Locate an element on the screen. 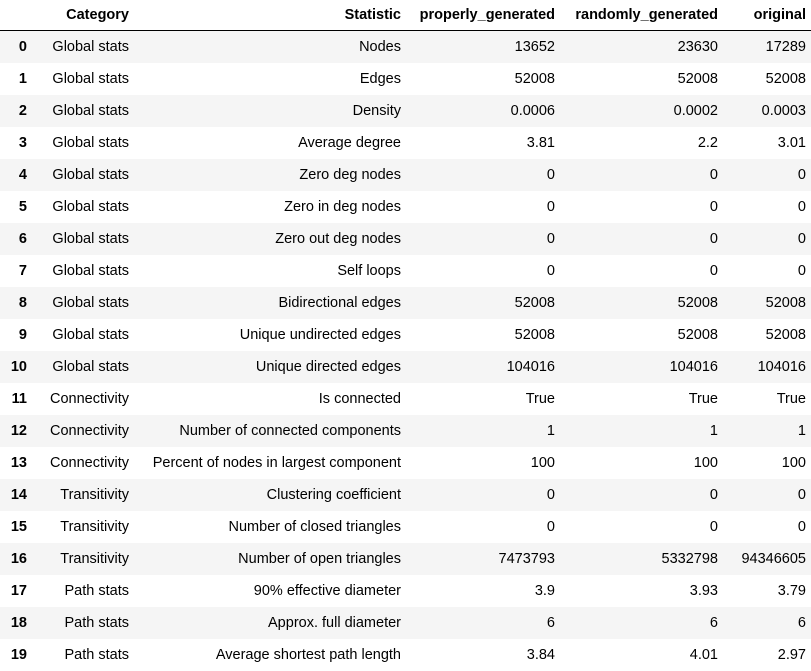 This screenshot has height=671, width=811. randomly-generated-cell: 5332798 is located at coordinates (641, 559).